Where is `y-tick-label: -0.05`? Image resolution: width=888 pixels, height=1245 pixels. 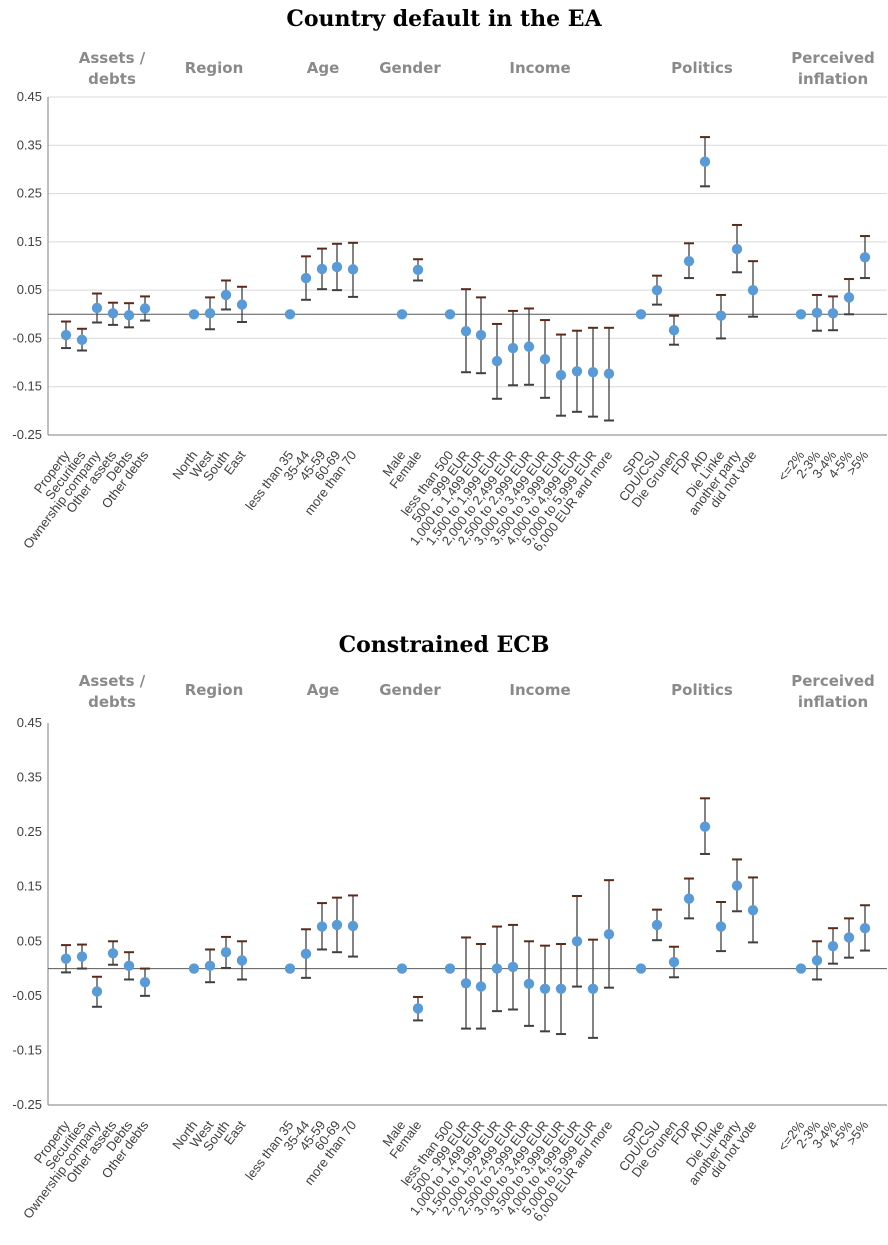 y-tick-label: -0.05 is located at coordinates (27, 337).